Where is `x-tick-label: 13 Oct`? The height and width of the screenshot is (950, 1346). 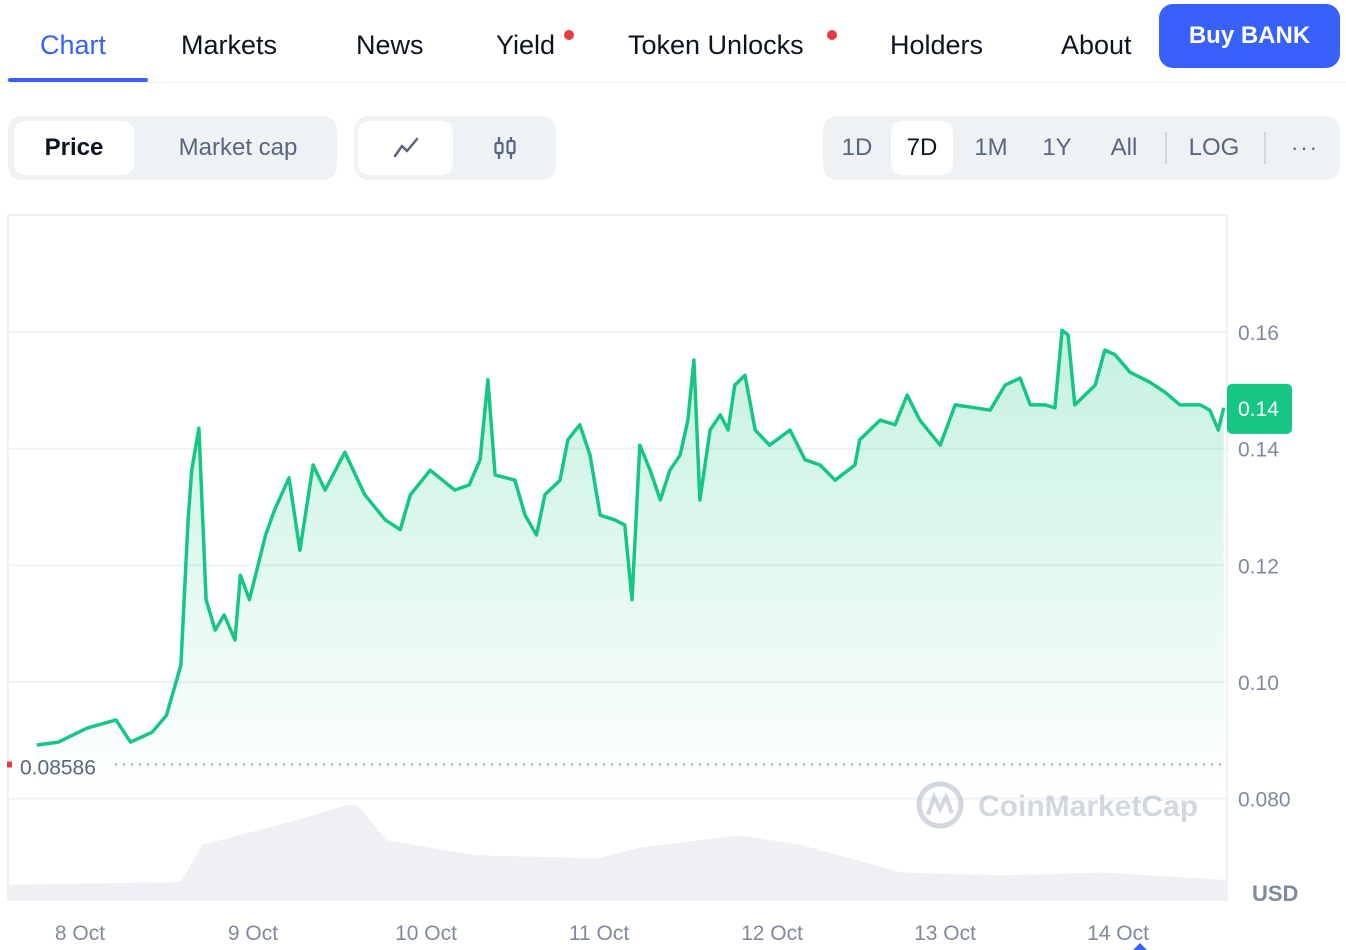 x-tick-label: 13 Oct is located at coordinates (945, 933).